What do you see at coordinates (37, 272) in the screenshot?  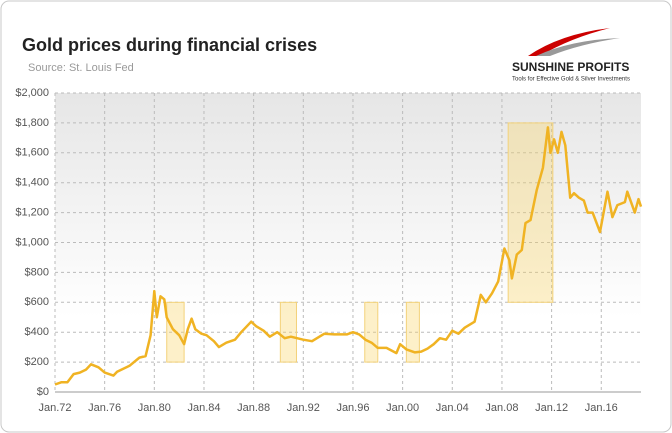 I see `y-tick-label: $800` at bounding box center [37, 272].